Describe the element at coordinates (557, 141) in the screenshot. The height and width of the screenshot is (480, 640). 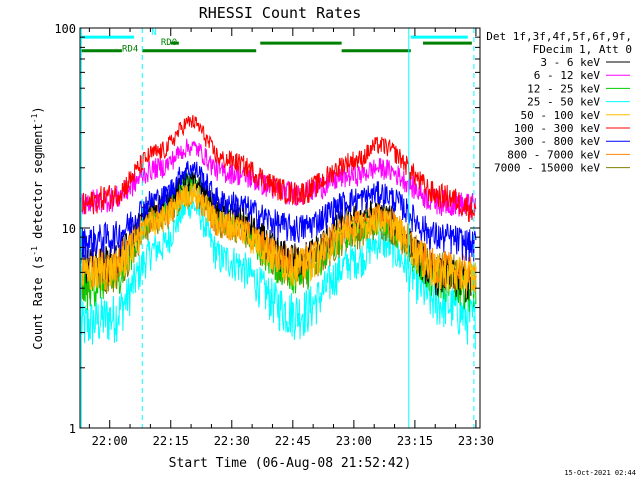
I see `legend-label: 300 - 800 keV` at that location.